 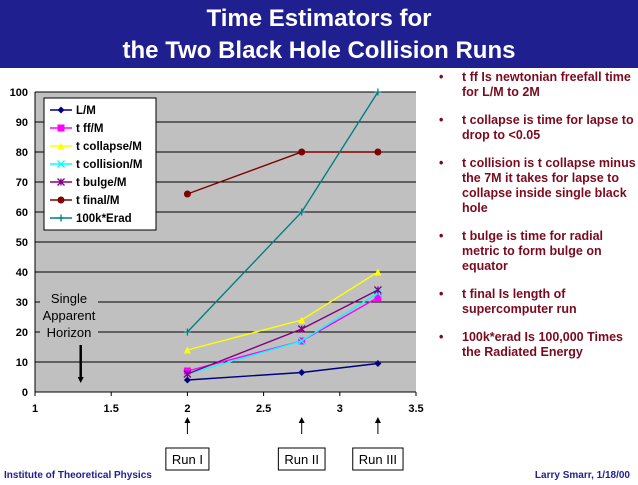 I want to click on y-tick-label: 10, so click(x=22, y=363).